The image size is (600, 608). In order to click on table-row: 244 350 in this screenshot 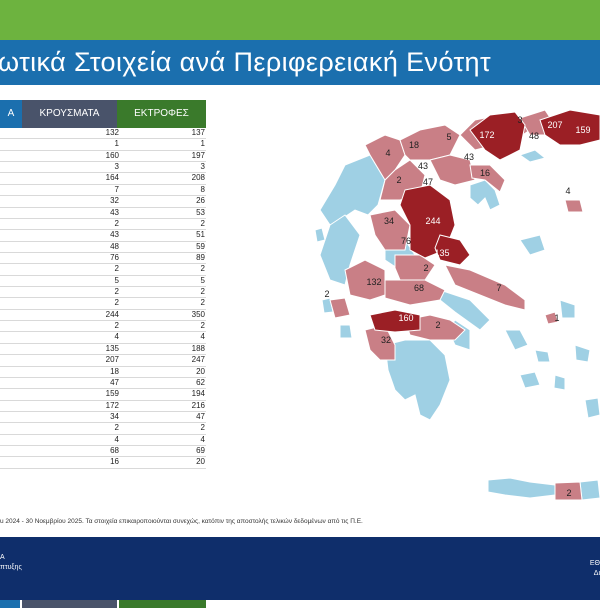, I will do `click(103, 316)`.